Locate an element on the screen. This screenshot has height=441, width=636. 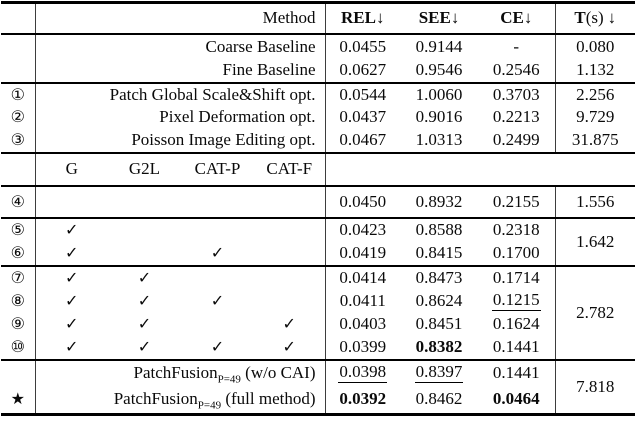
rel-value: 0.0403 is located at coordinates (363, 323).